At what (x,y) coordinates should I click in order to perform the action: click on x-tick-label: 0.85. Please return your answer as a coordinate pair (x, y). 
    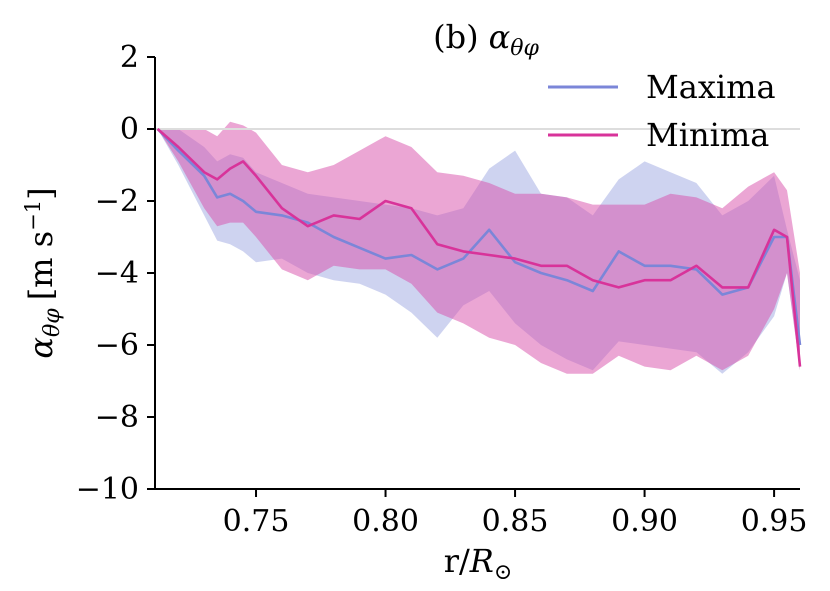
    Looking at the image, I should click on (515, 521).